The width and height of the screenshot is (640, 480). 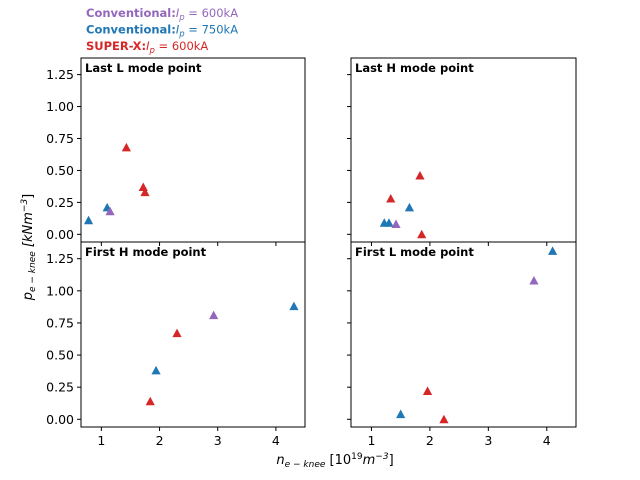 I want to click on panel-title: Last H mode point, so click(x=414, y=68).